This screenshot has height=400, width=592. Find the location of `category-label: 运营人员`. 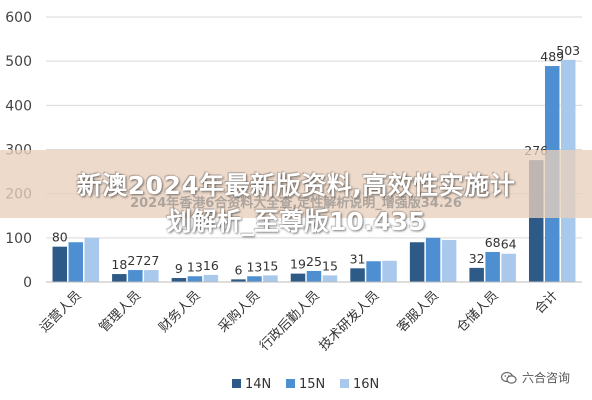

category-label: 运营人员 is located at coordinates (60, 311).